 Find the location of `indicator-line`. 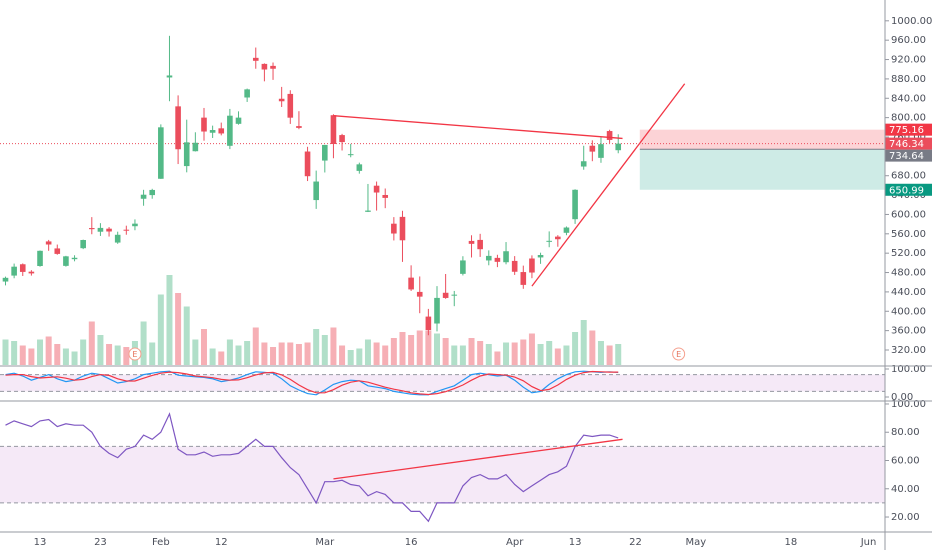

indicator-line is located at coordinates (312, 383).